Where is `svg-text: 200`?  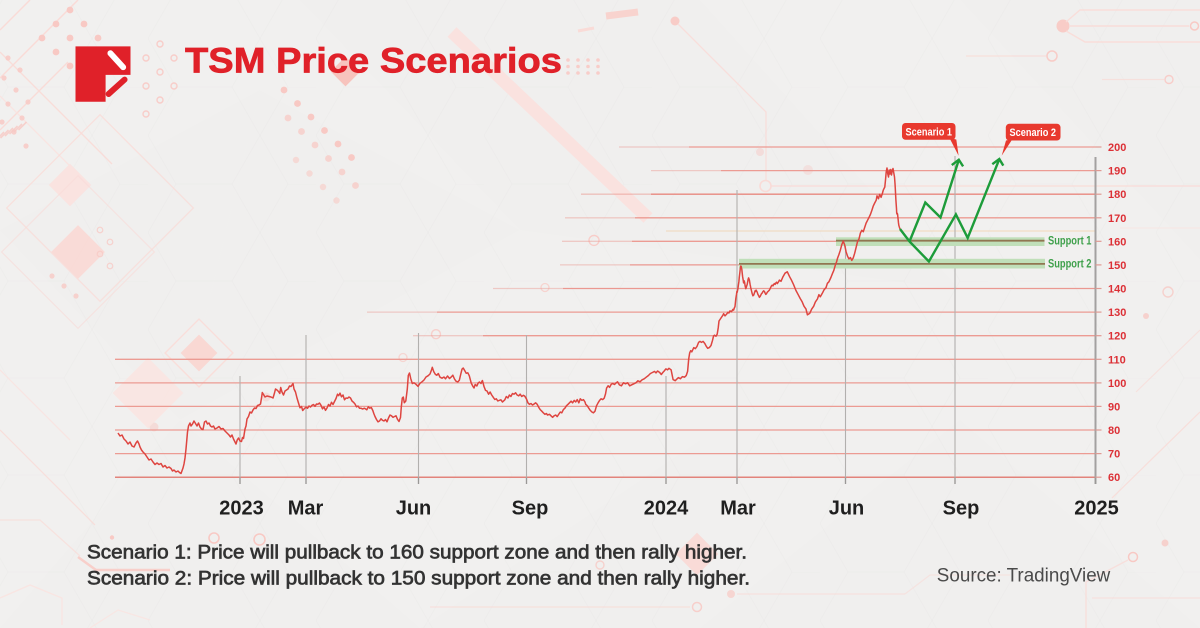
svg-text: 200 is located at coordinates (1117, 148).